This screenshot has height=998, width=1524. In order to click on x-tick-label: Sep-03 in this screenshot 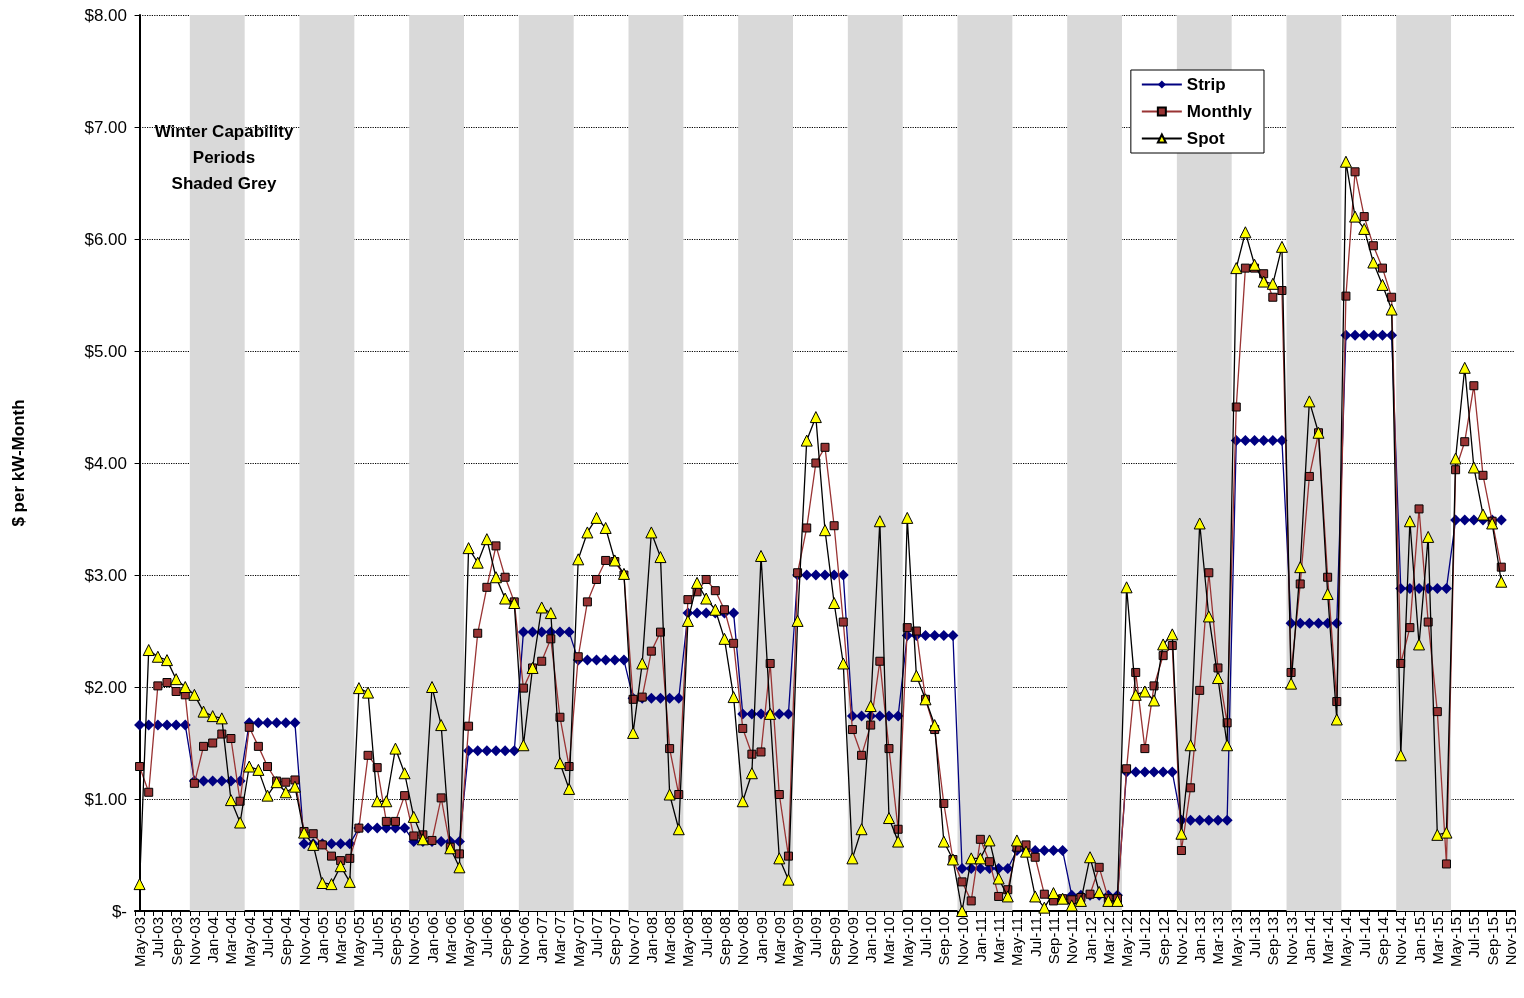, I will do `click(176, 941)`.